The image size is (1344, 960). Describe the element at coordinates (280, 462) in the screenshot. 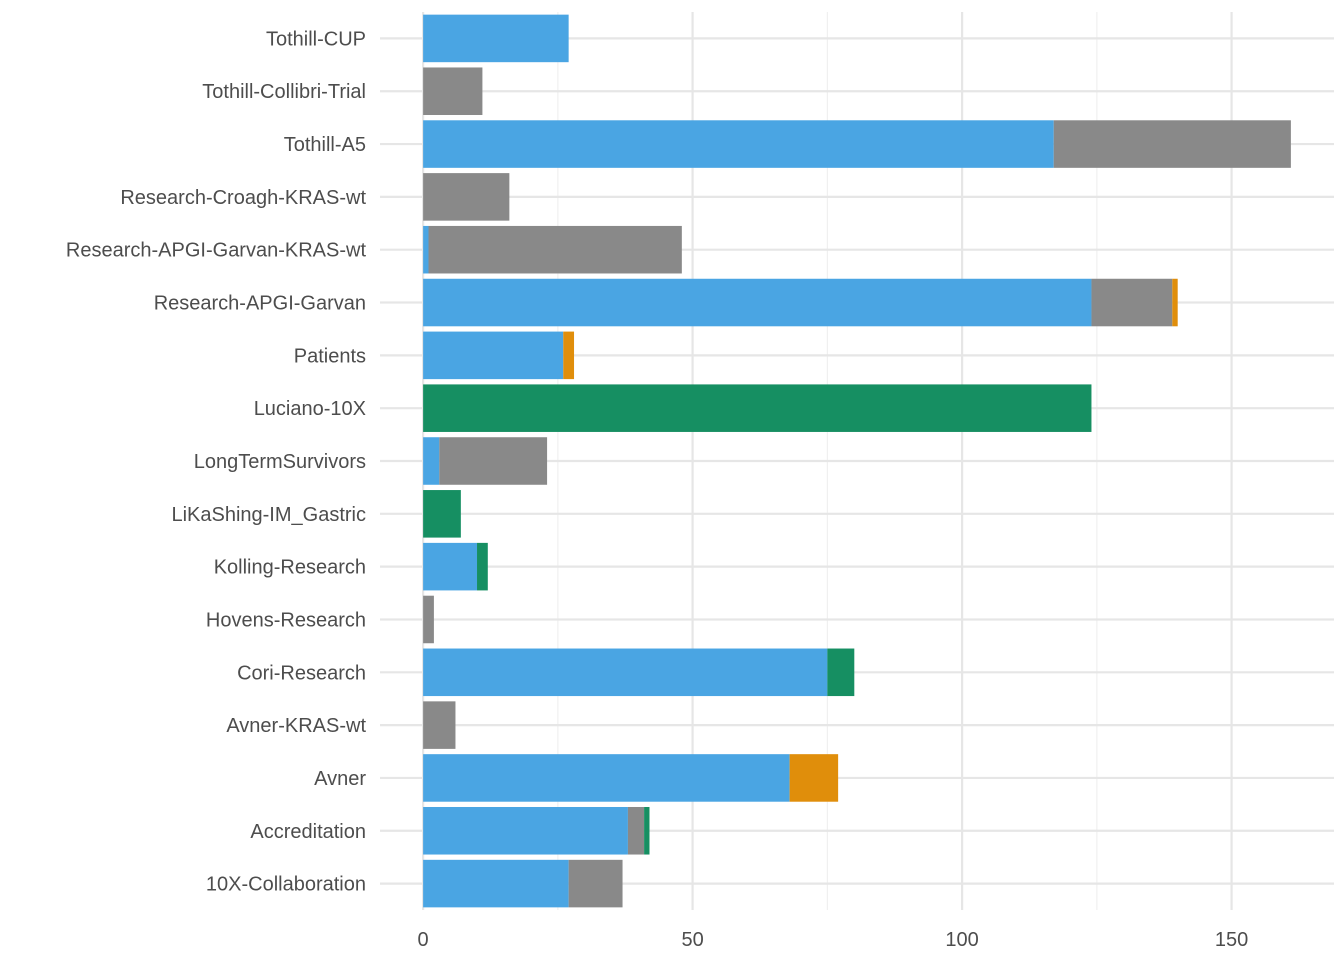

I see `y-tick-label: LongTermSurvivors` at that location.